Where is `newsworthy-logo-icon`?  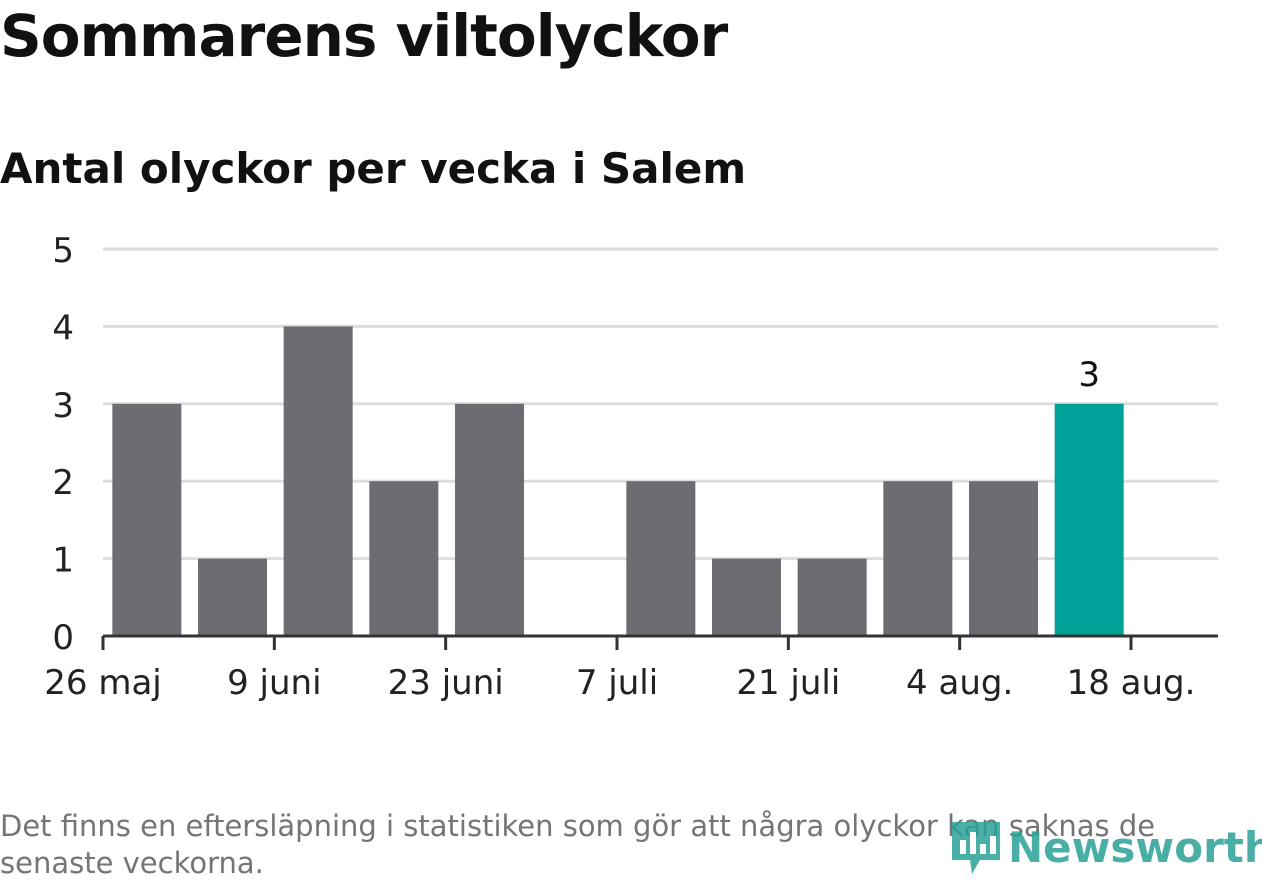
newsworthy-logo-icon is located at coordinates (976, 848).